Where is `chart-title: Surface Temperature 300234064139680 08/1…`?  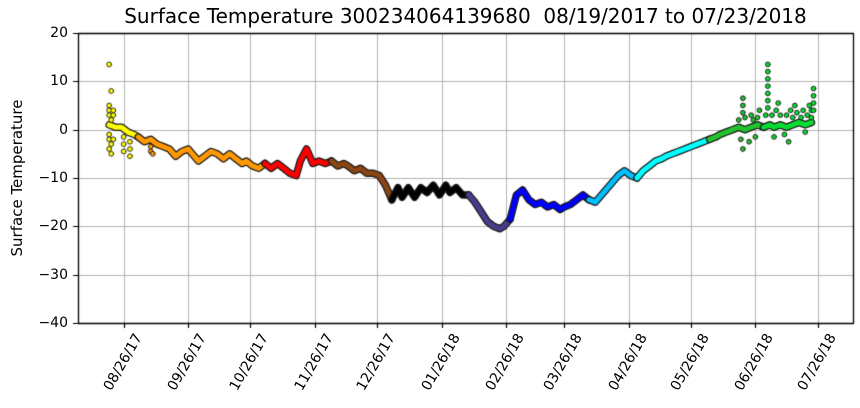
chart-title: Surface Temperature 300234064139680 08/1… is located at coordinates (465, 16).